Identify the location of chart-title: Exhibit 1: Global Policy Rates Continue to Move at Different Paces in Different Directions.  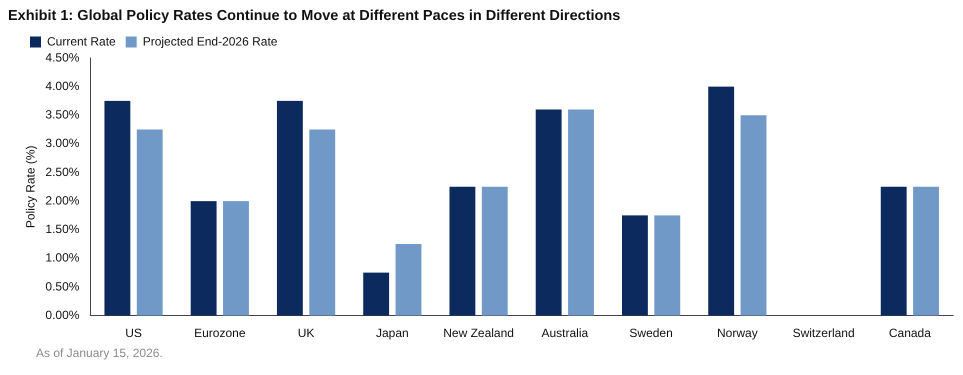
(314, 16).